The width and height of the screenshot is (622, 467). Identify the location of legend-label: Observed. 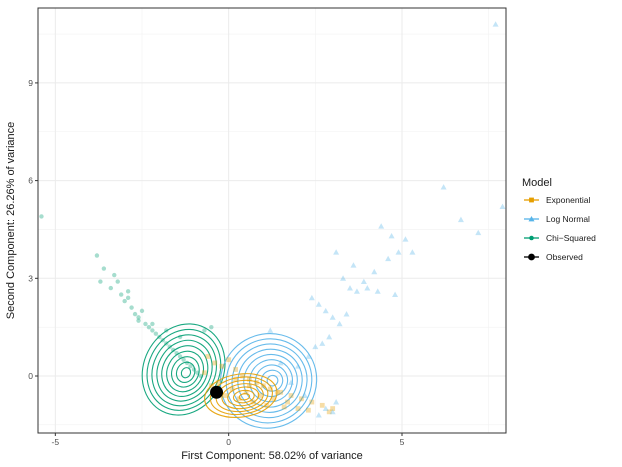
(564, 257).